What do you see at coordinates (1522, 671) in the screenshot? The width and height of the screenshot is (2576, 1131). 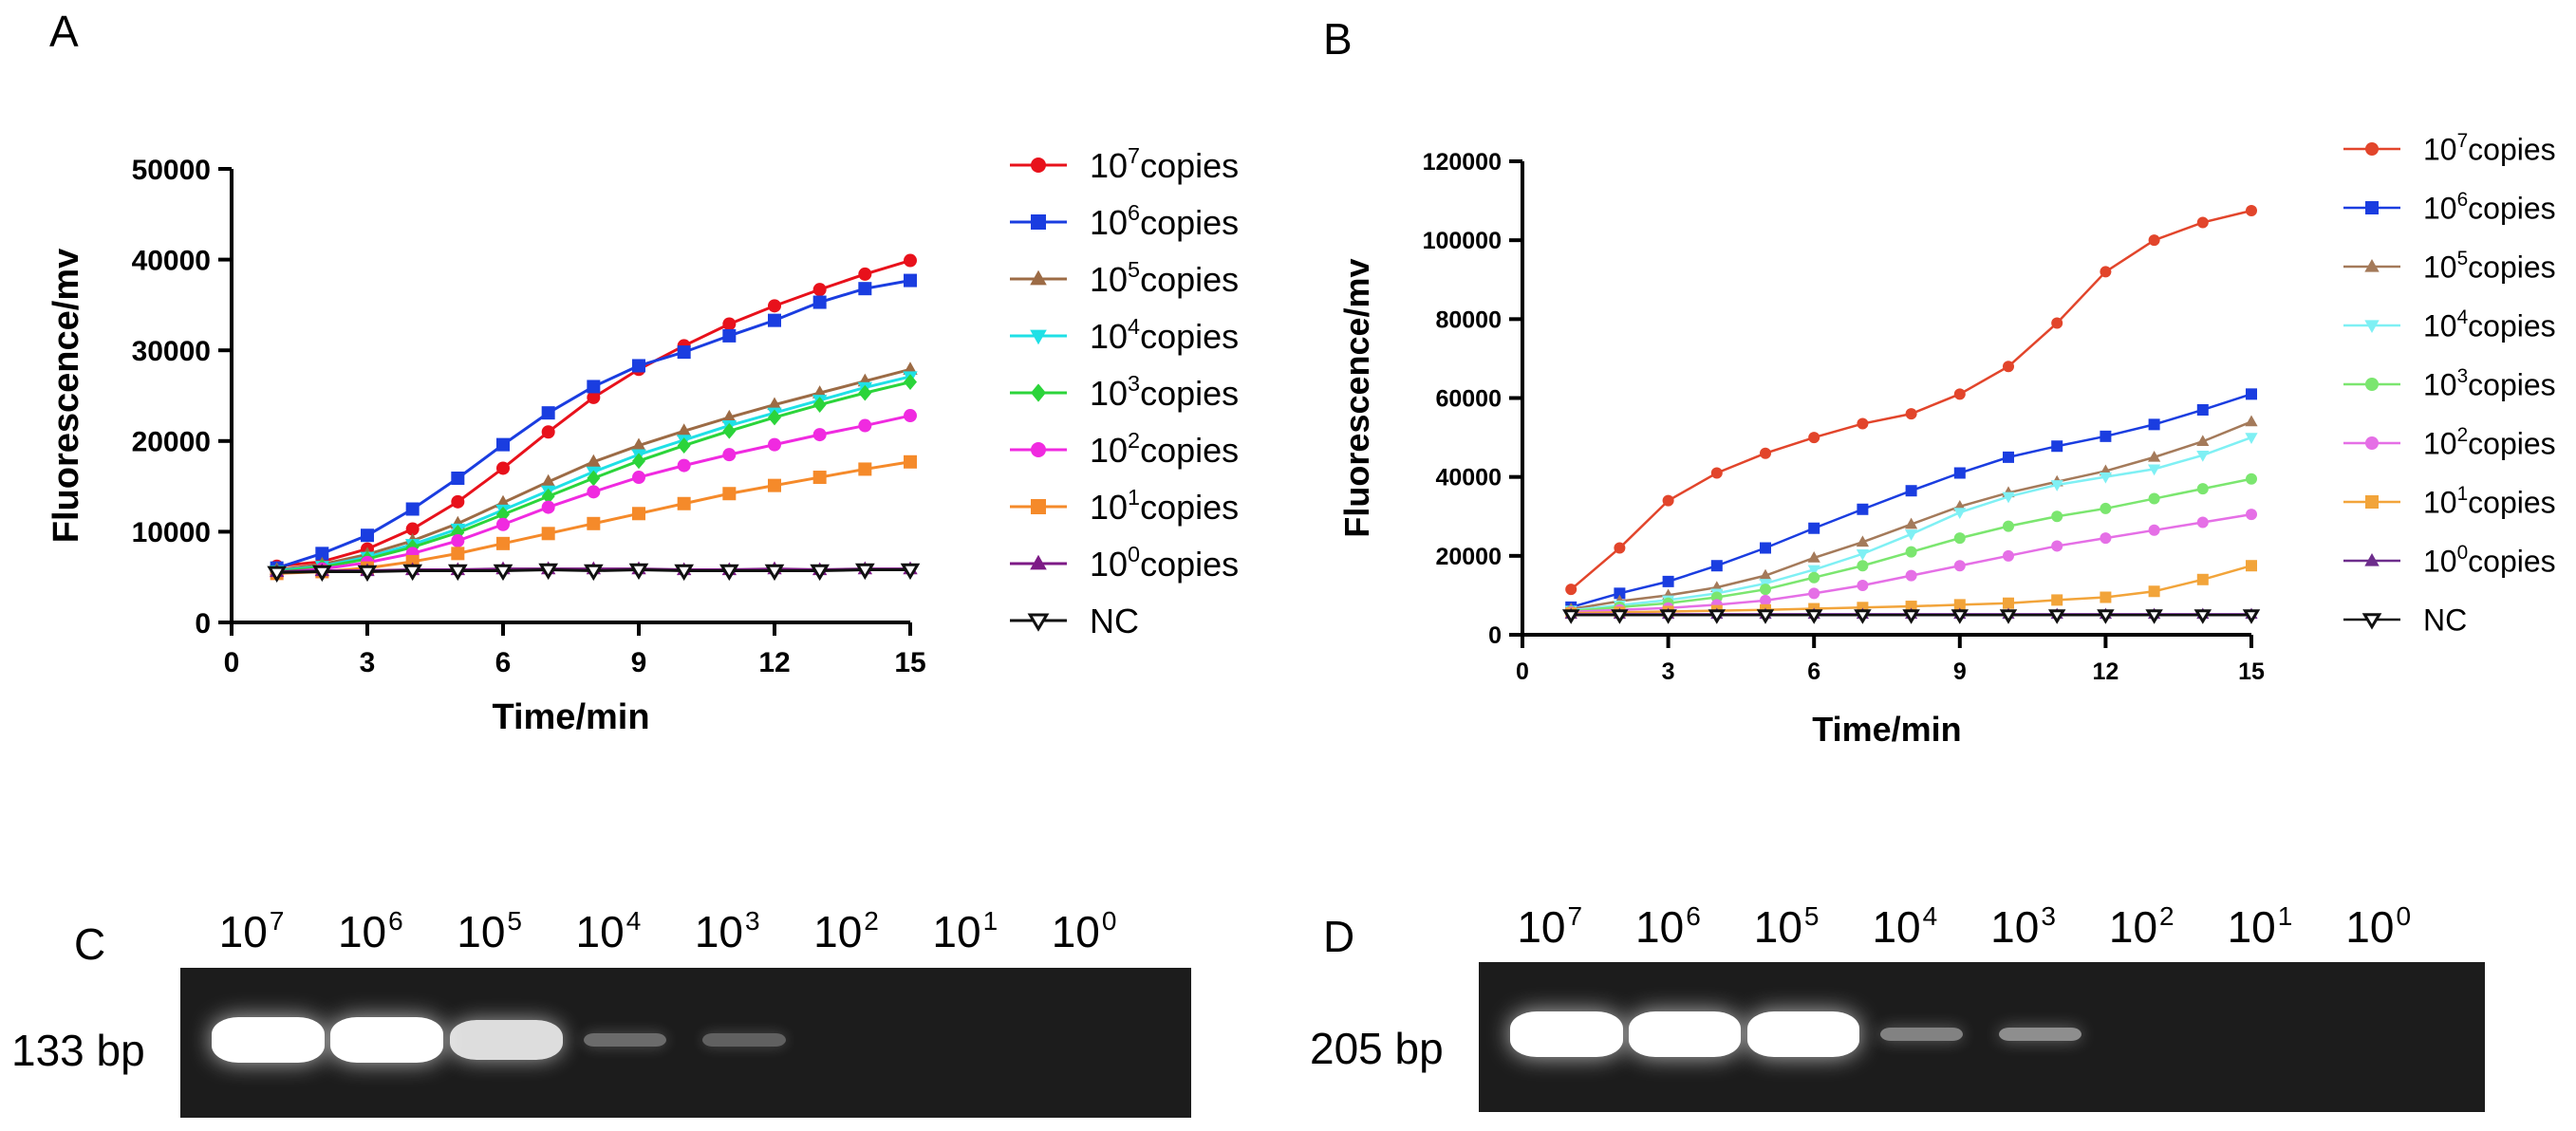 I see `x-tick-label: 0` at bounding box center [1522, 671].